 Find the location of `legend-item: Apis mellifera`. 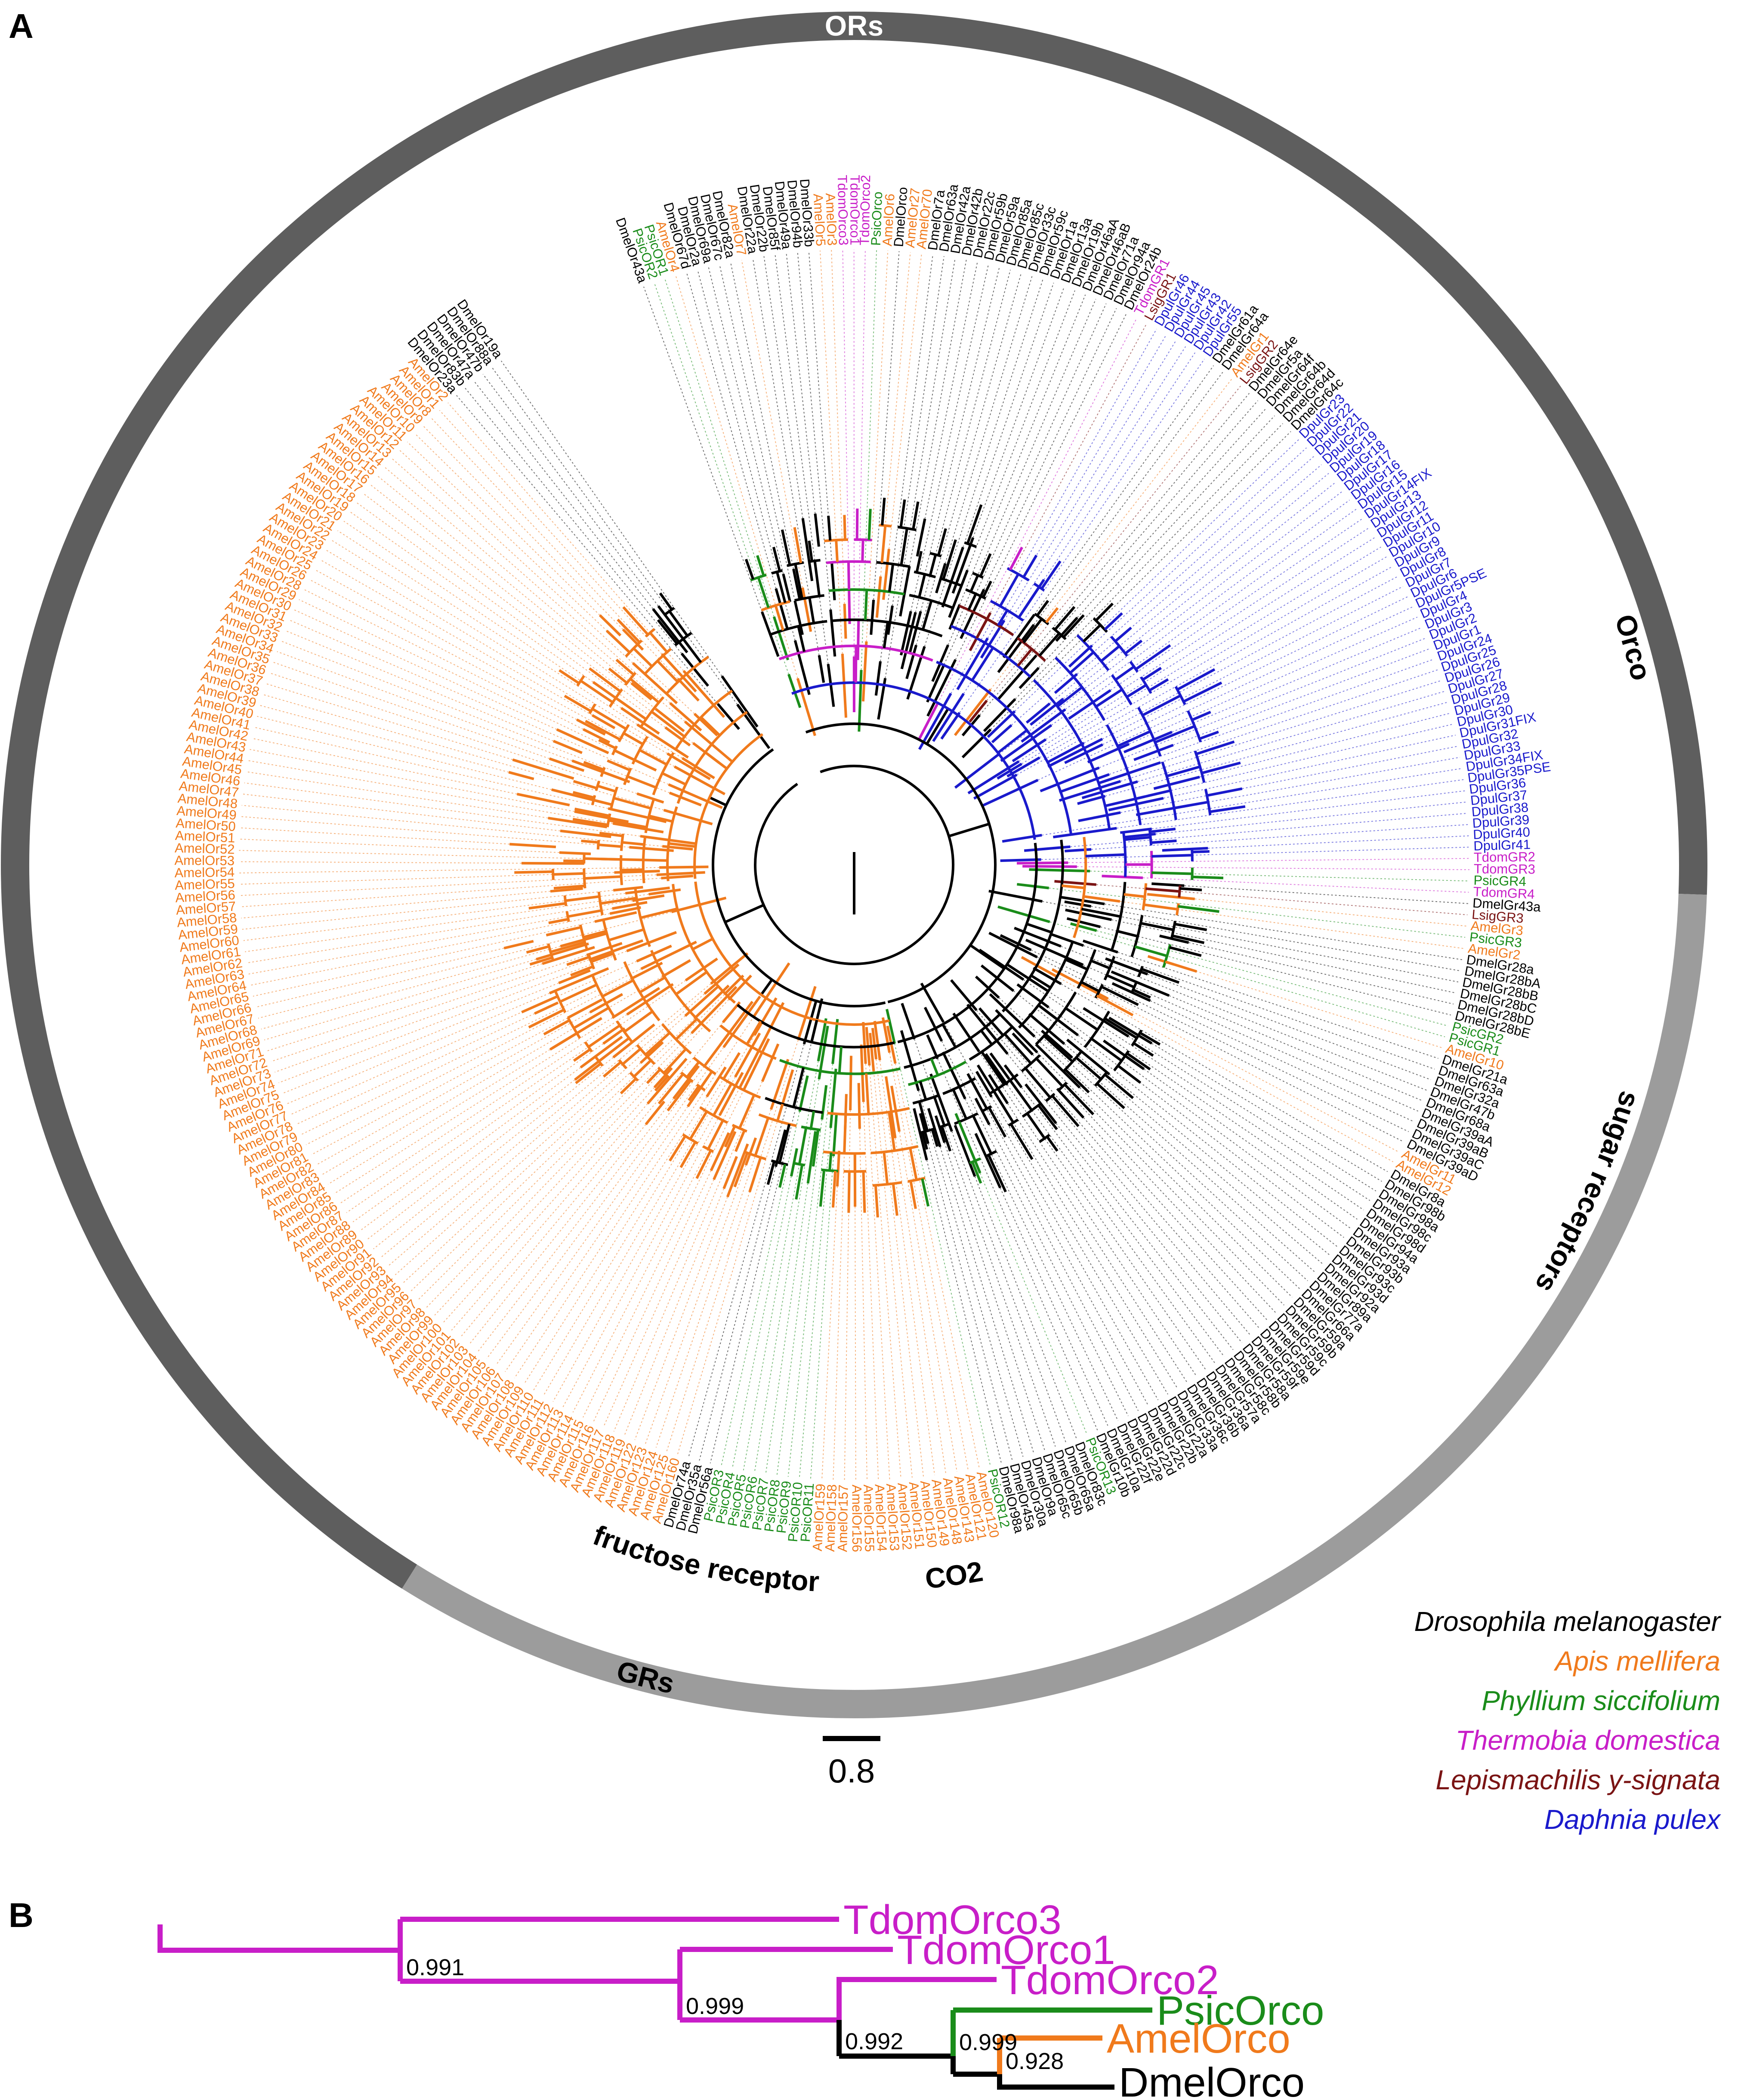

legend-item: Apis mellifera is located at coordinates (1636, 1661).